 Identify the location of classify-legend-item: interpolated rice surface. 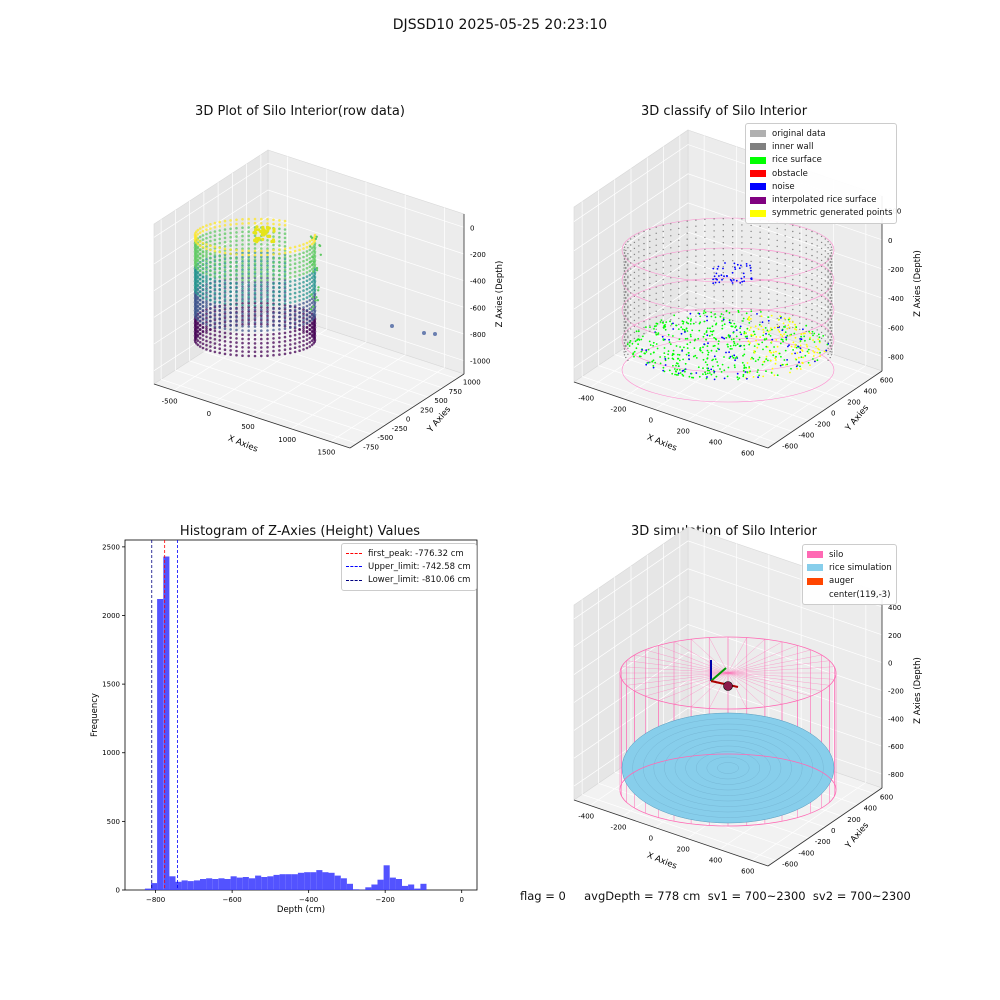
(821, 199).